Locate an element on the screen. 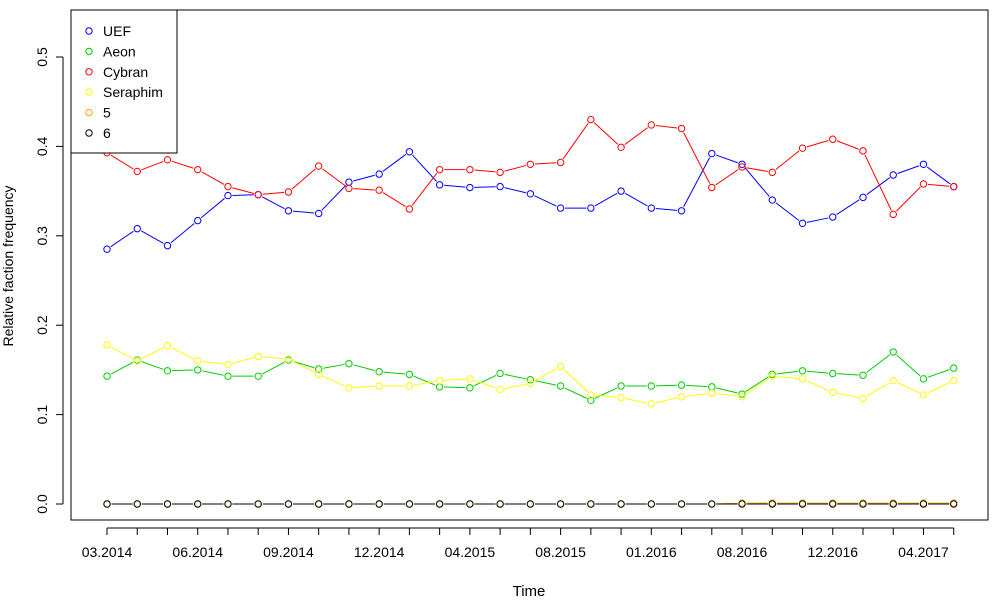 This screenshot has height=604, width=1003. x-tick-label: 04.2015 is located at coordinates (470, 552).